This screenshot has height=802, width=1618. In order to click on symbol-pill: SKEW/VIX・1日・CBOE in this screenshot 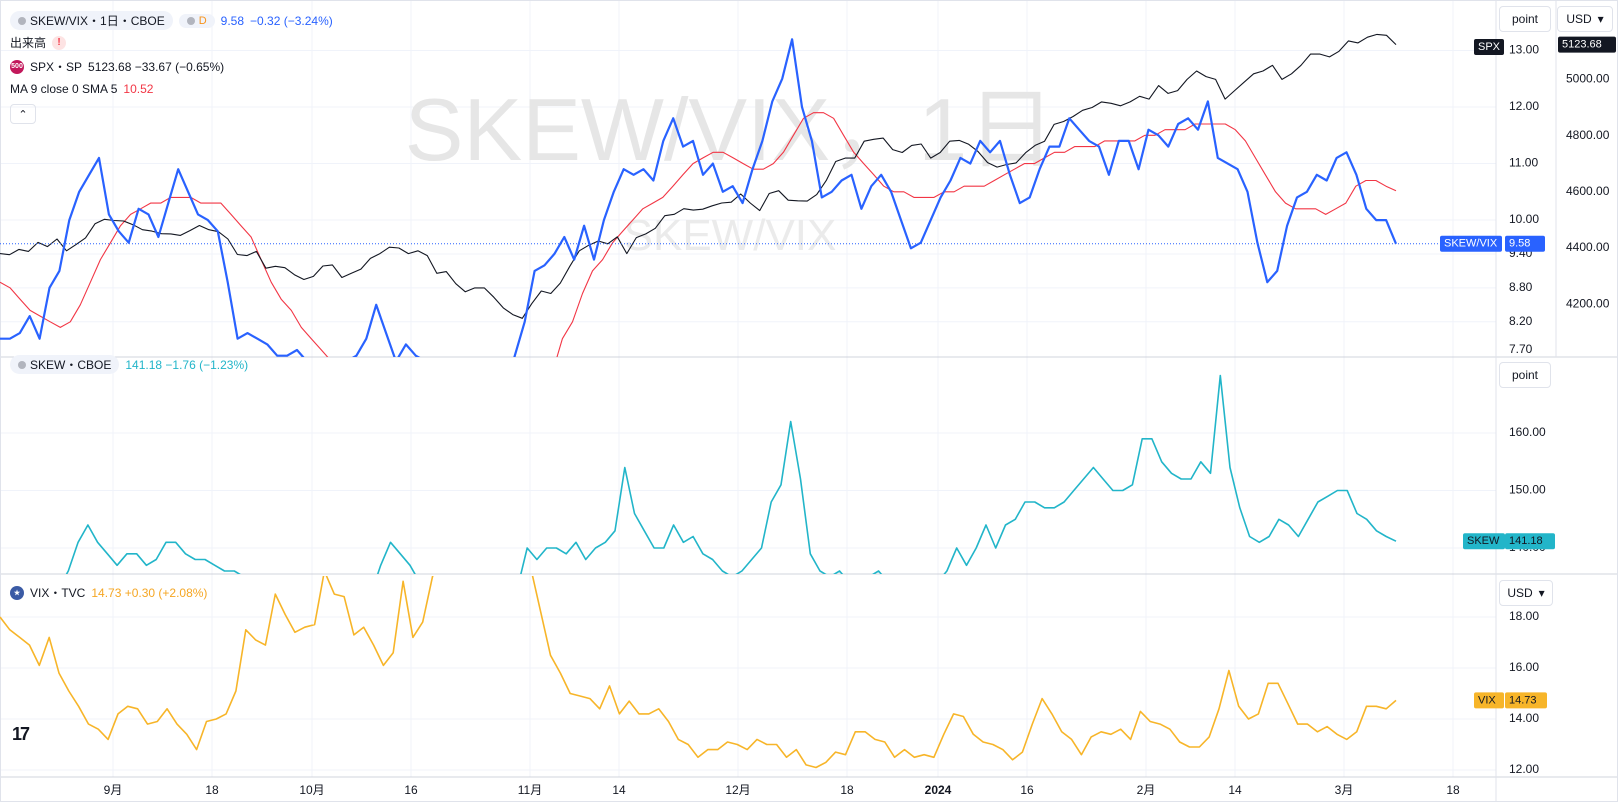, I will do `click(91, 20)`.